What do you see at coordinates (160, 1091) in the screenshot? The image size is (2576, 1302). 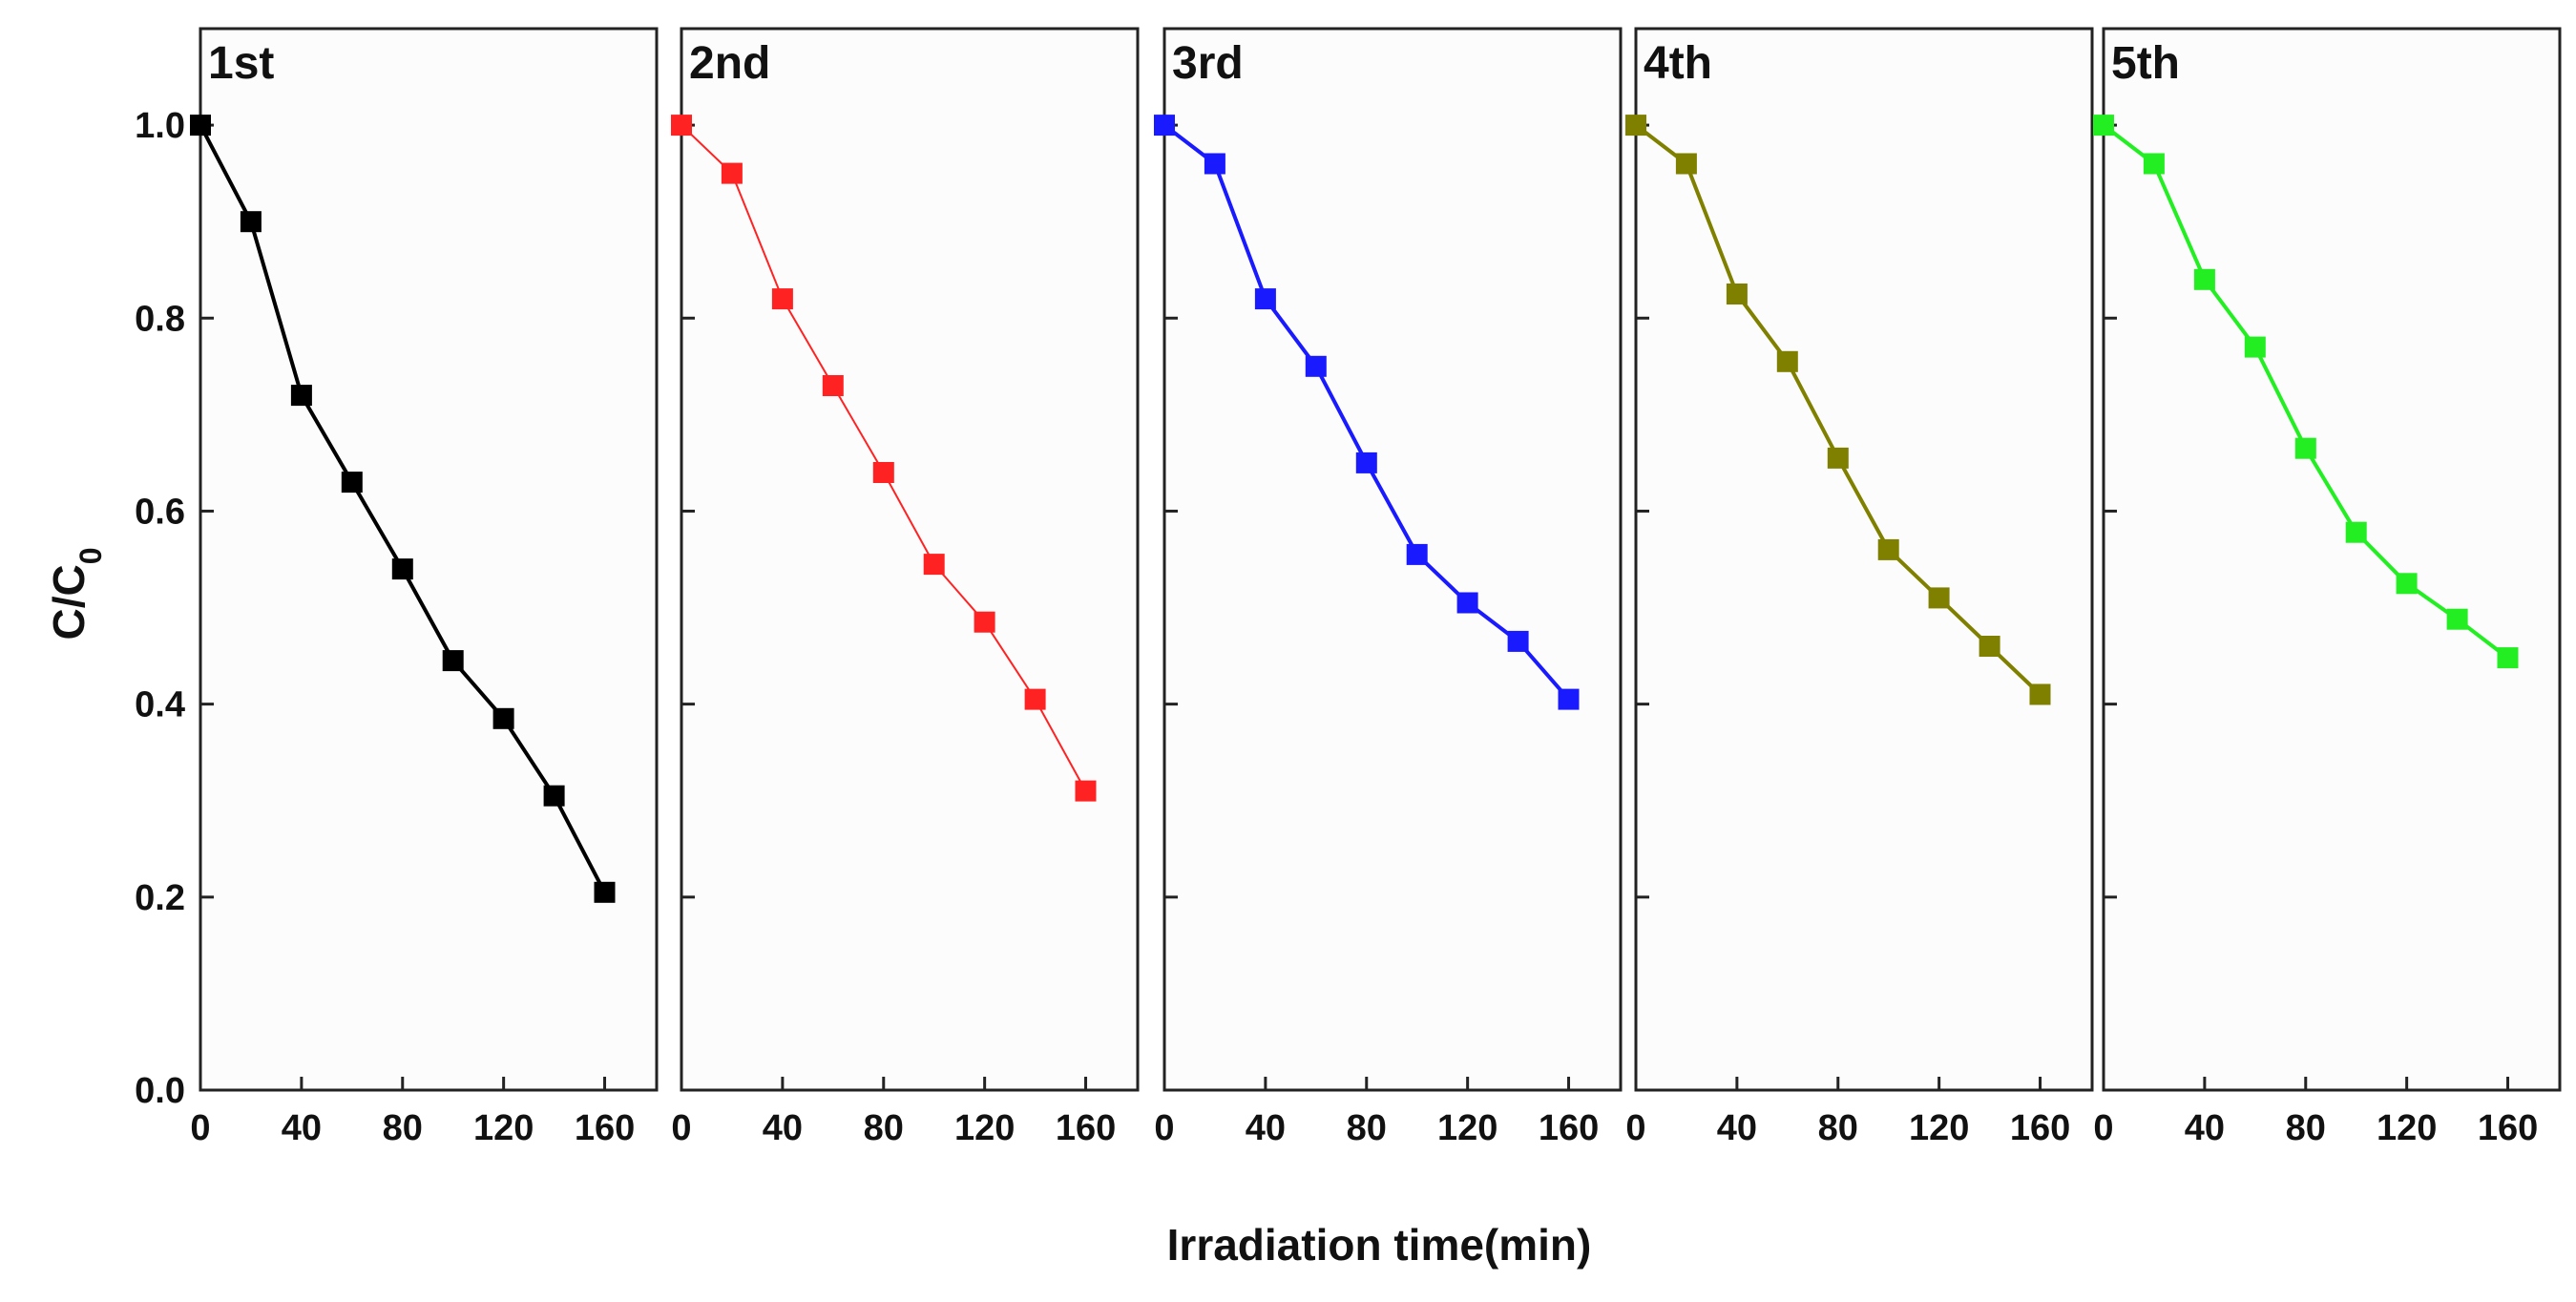 I see `y-tick-label: 0.0` at bounding box center [160, 1091].